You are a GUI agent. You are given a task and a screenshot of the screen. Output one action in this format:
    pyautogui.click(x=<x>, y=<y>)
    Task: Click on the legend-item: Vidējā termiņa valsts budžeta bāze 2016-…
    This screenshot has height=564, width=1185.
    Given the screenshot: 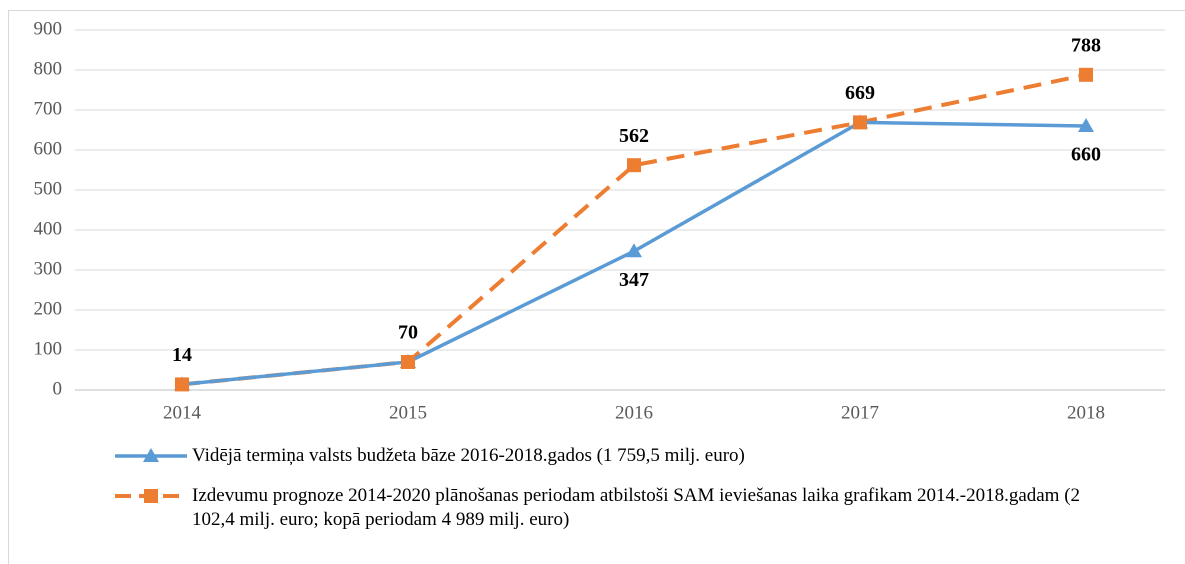 What is the action you would take?
    pyautogui.click(x=615, y=456)
    